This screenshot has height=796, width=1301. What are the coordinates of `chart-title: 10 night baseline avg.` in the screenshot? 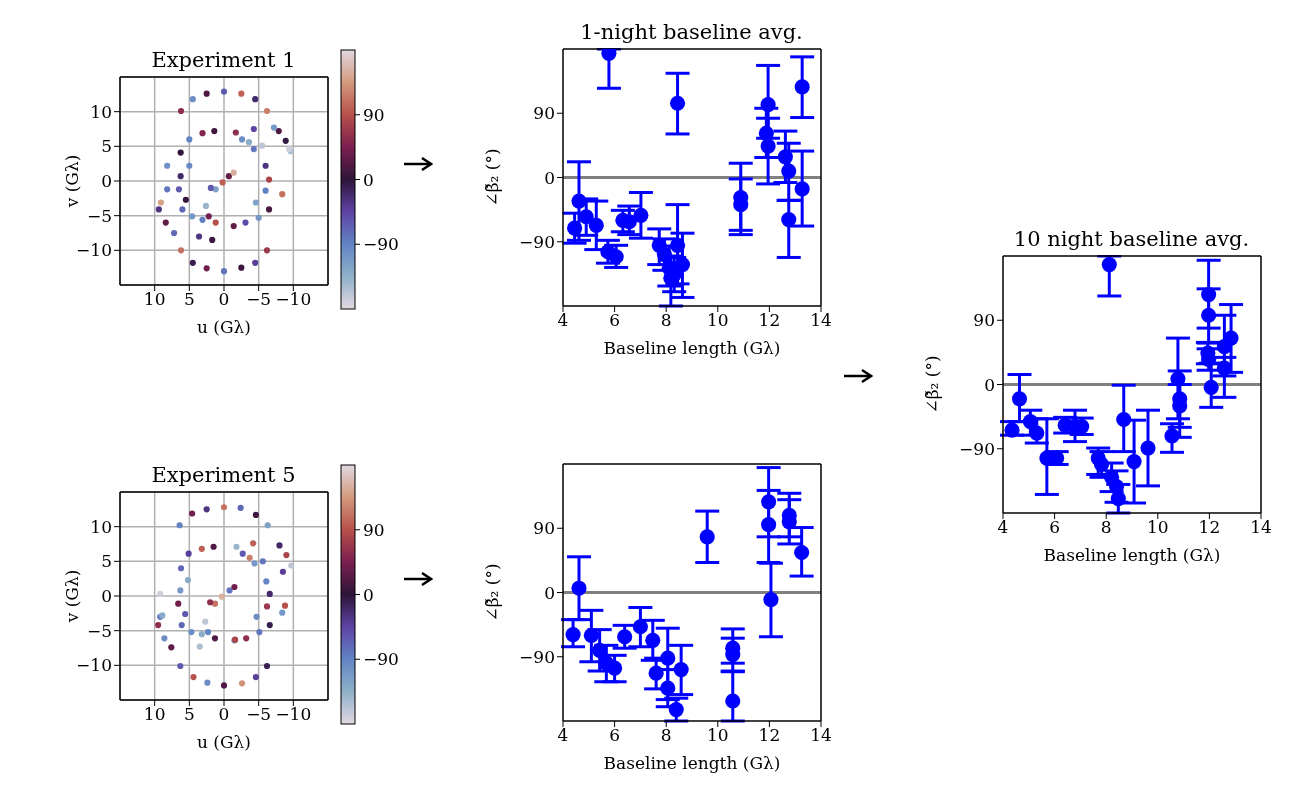 It's located at (1131, 239).